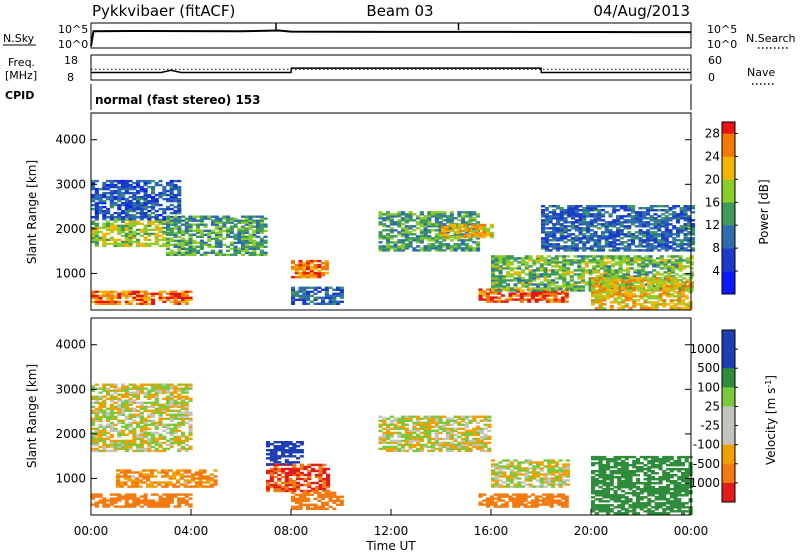 Image resolution: width=800 pixels, height=558 pixels. I want to click on noise-series, so click(391, 34).